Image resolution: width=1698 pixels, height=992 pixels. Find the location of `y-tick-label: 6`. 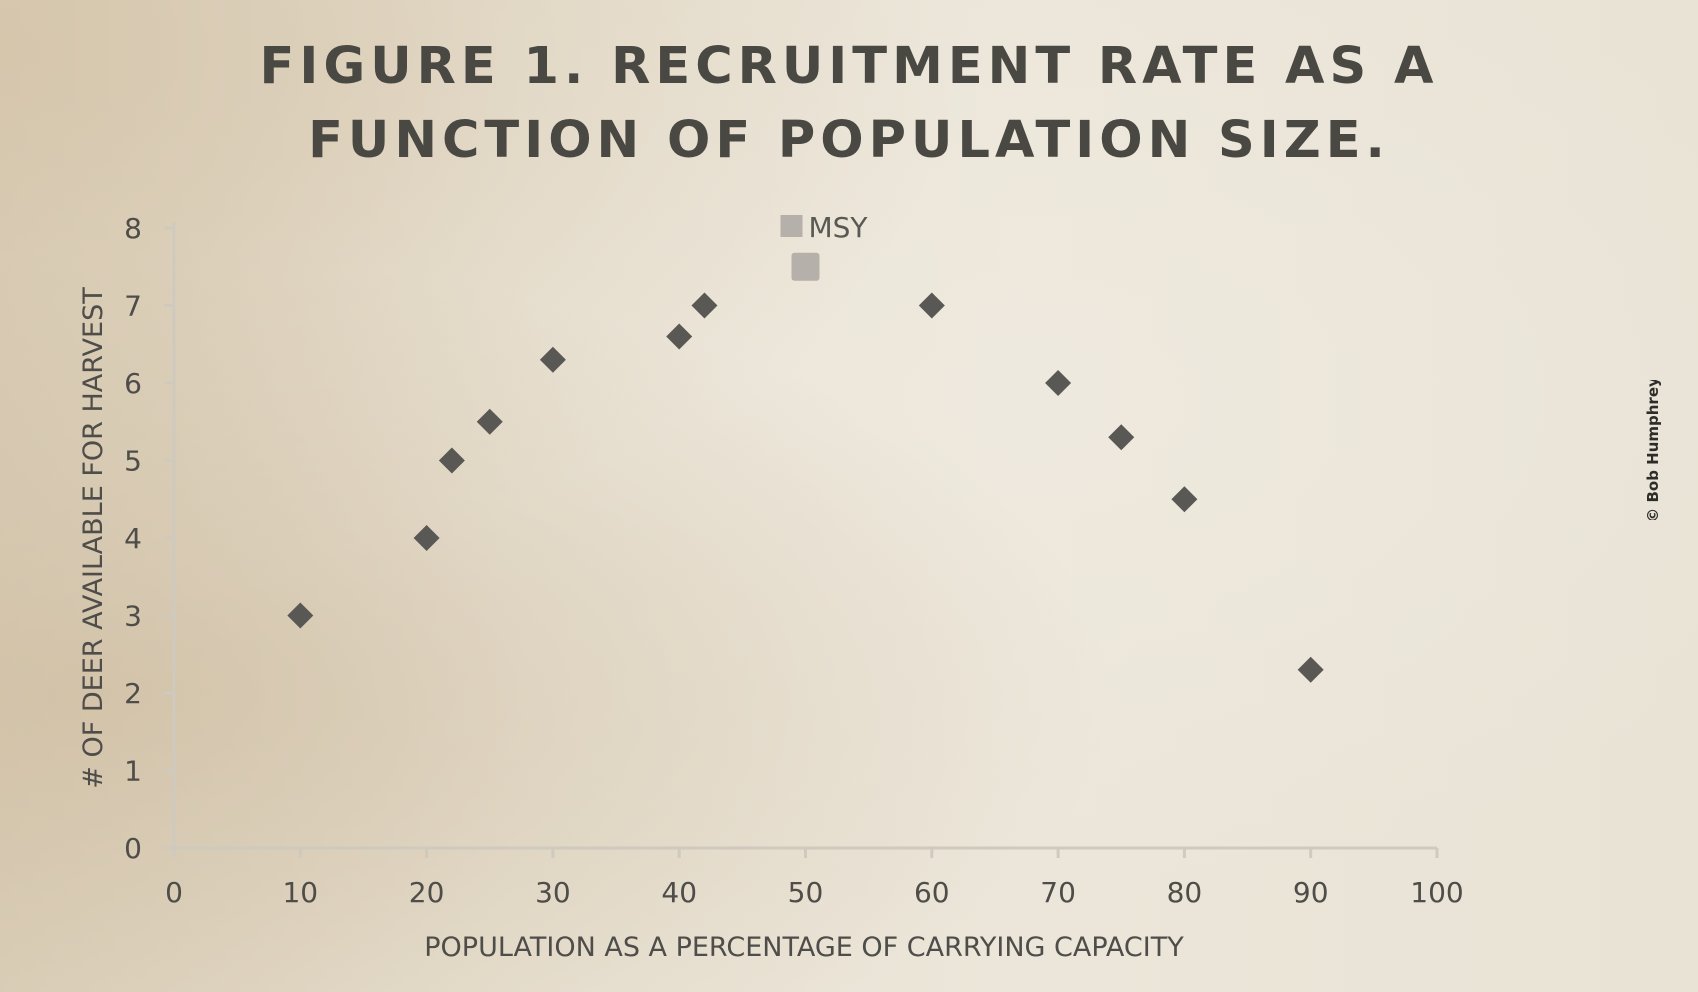

y-tick-label: 6 is located at coordinates (133, 383).